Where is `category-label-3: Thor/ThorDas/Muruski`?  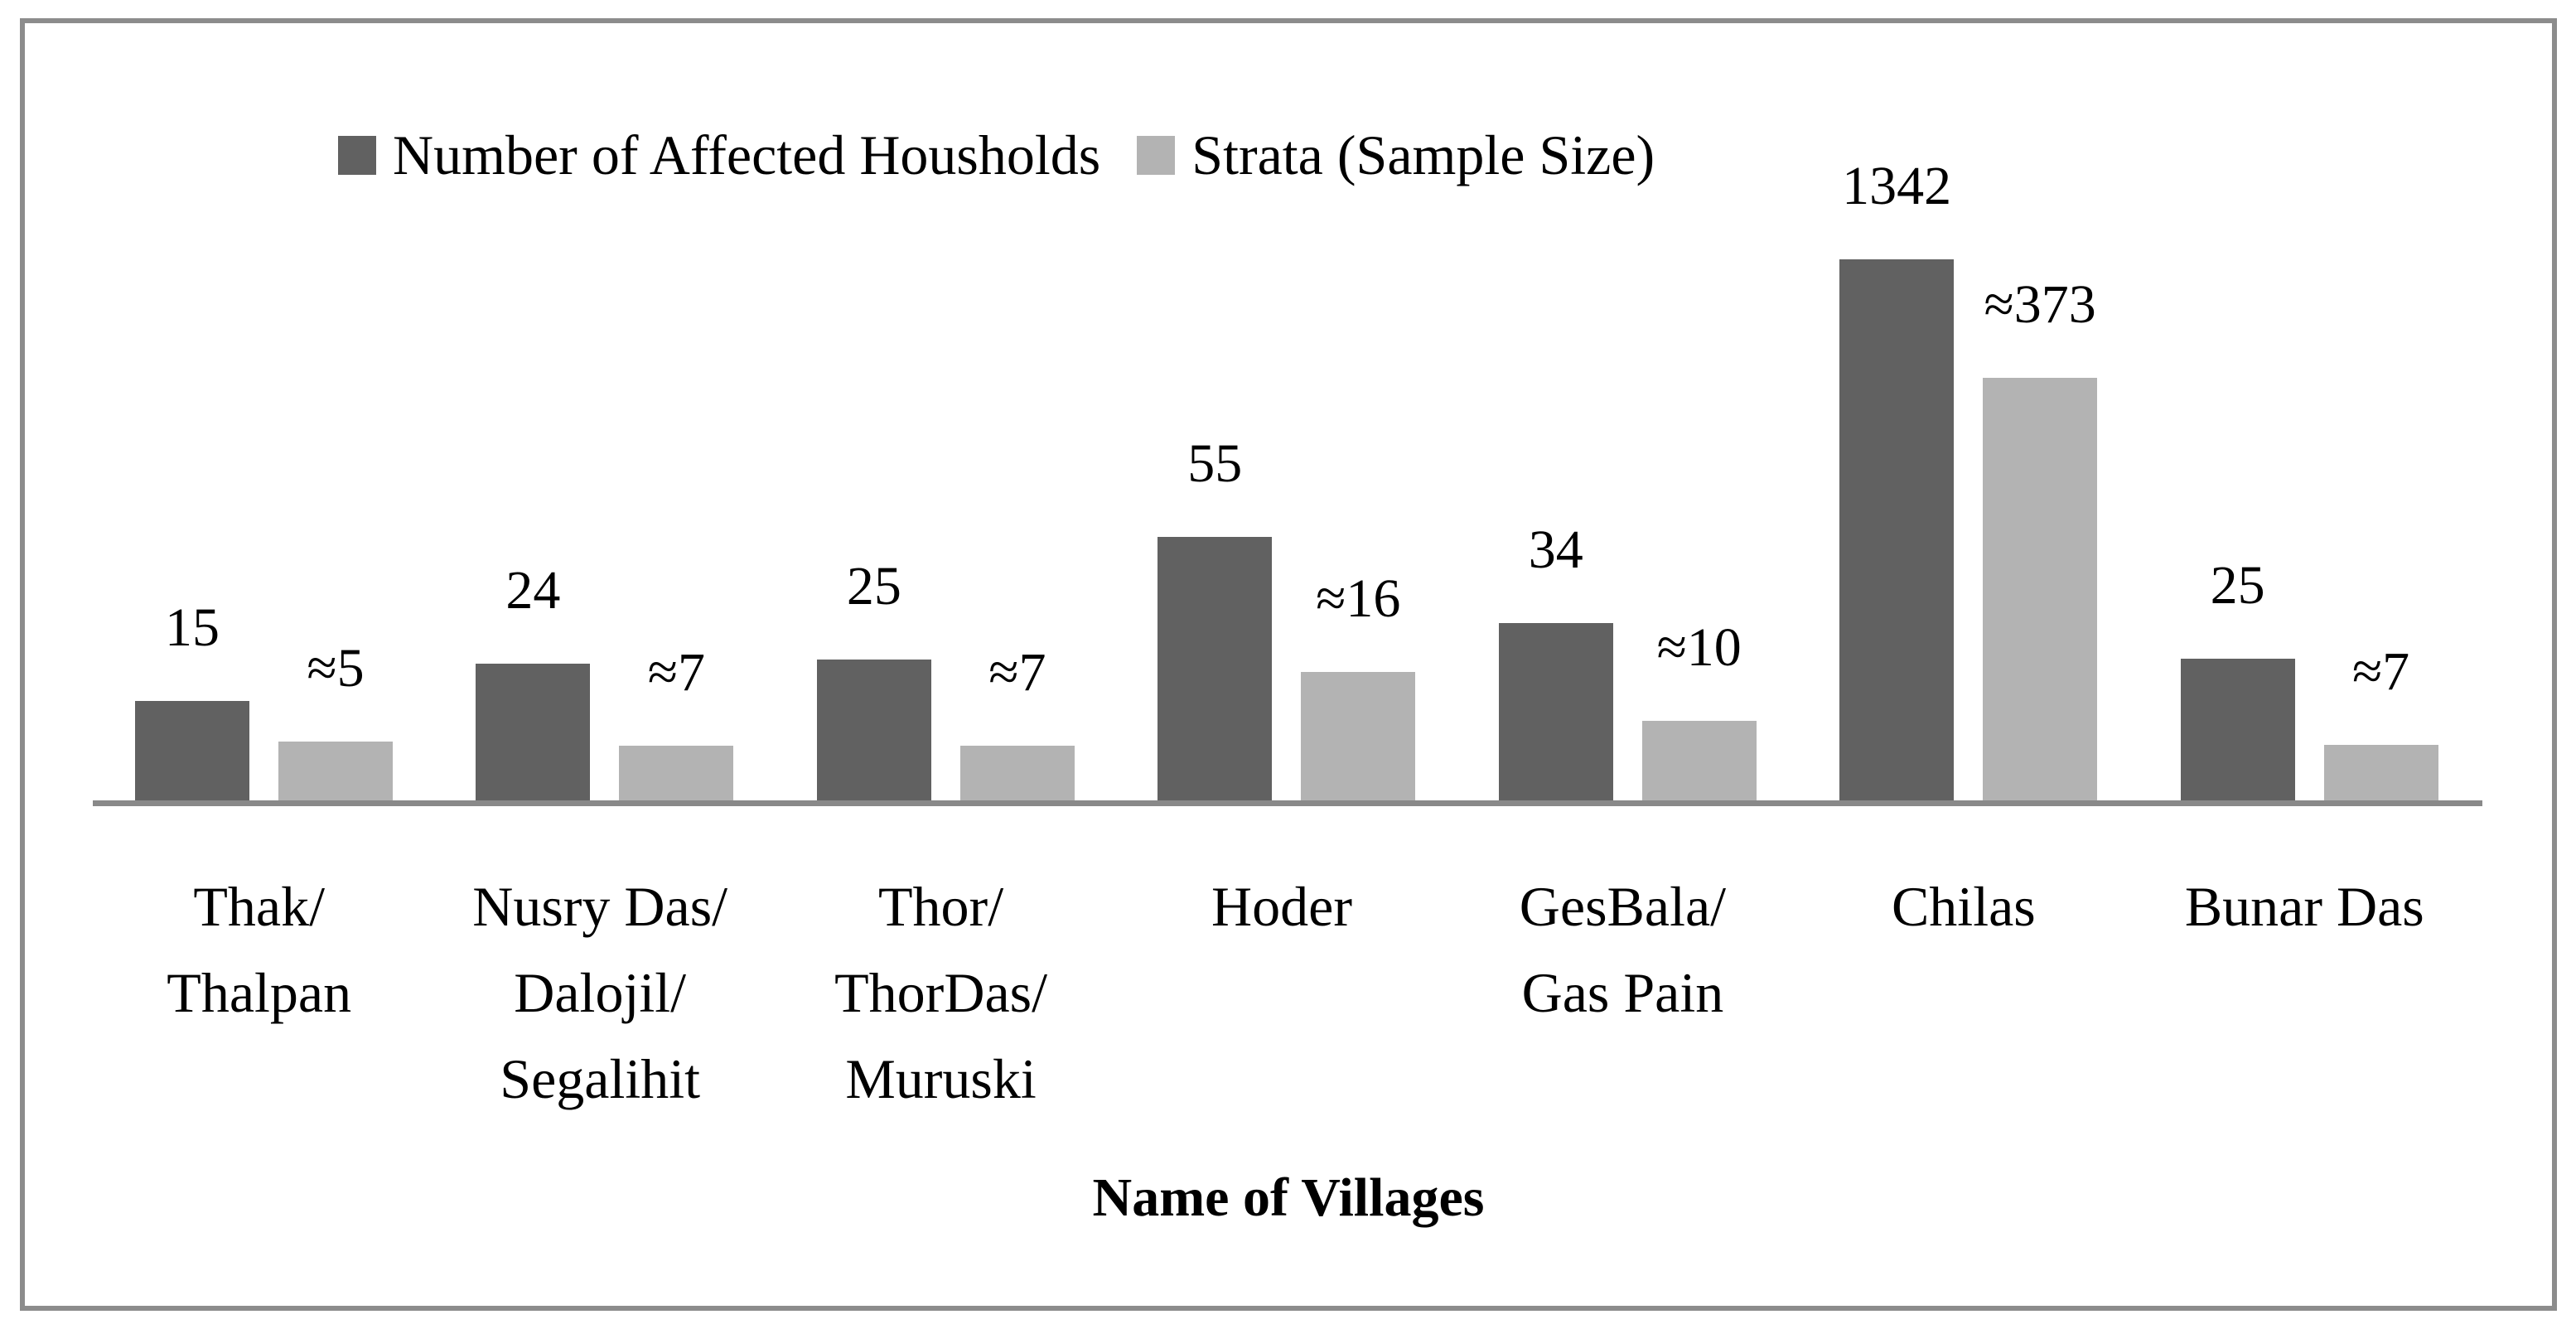
category-label-3: Thor/ThorDas/Muruski is located at coordinates (940, 992).